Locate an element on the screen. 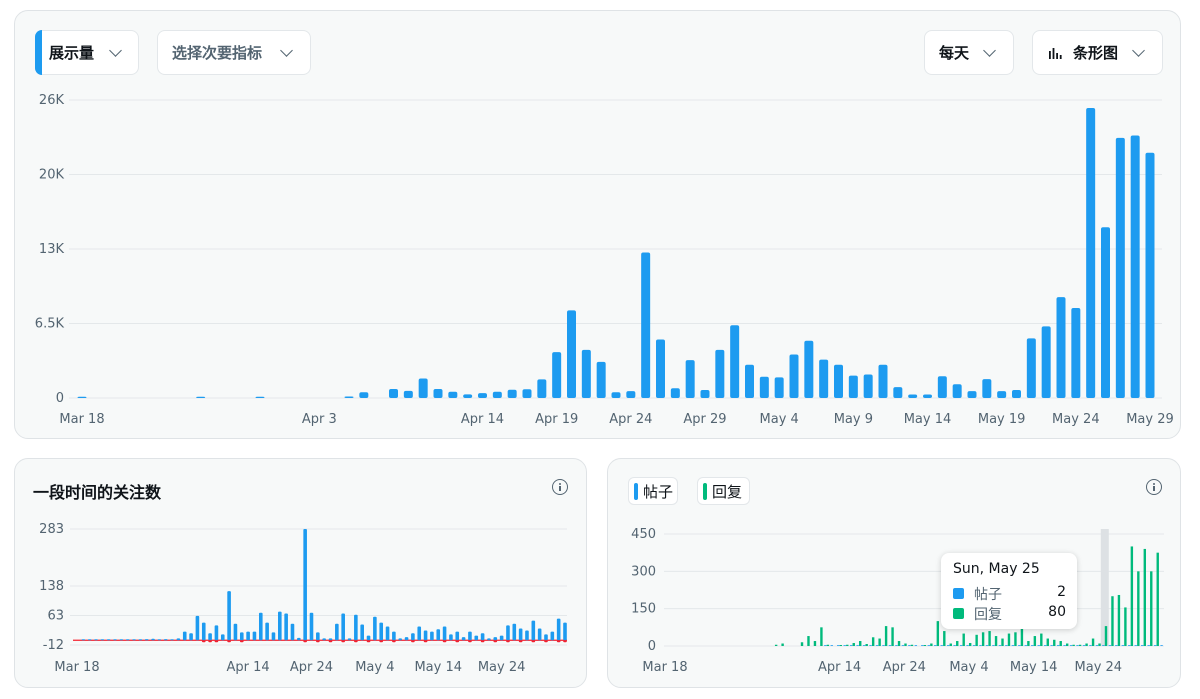 The width and height of the screenshot is (1200, 699). interval-dropdown: 每天 is located at coordinates (969, 52).